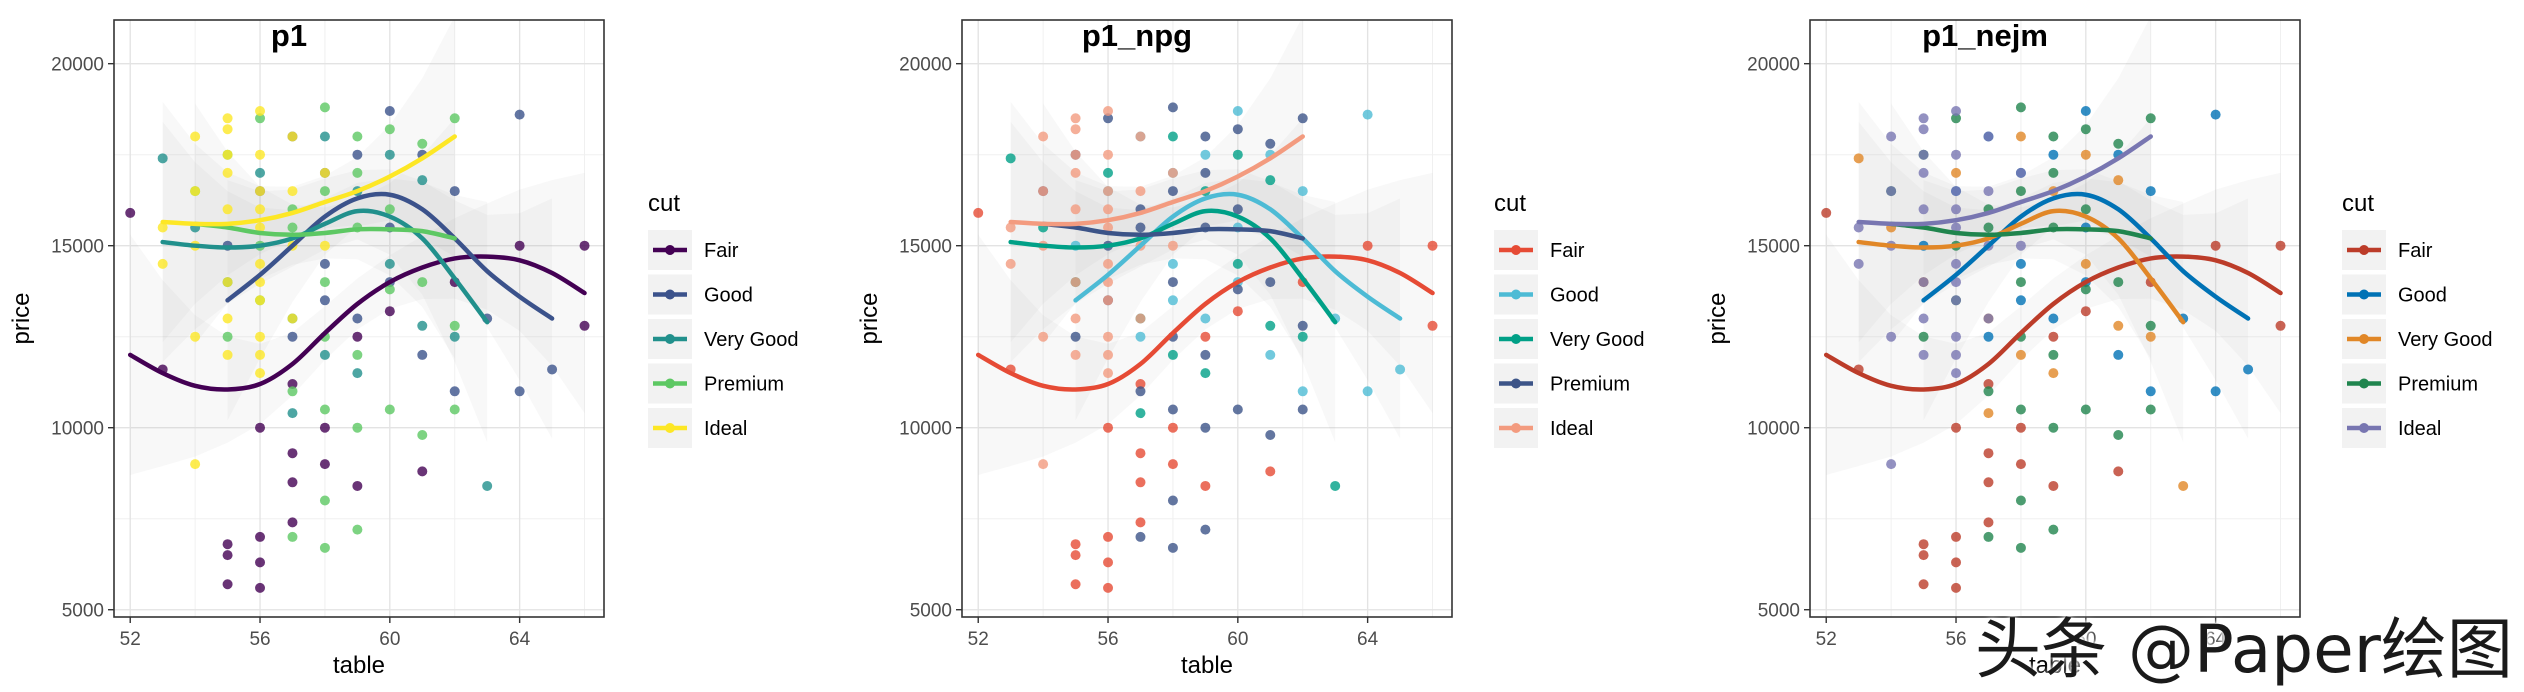 Image resolution: width=2524 pixels, height=692 pixels. I want to click on legend: cut Fair Good Very Good Premium Ideal, so click(2417, 319).